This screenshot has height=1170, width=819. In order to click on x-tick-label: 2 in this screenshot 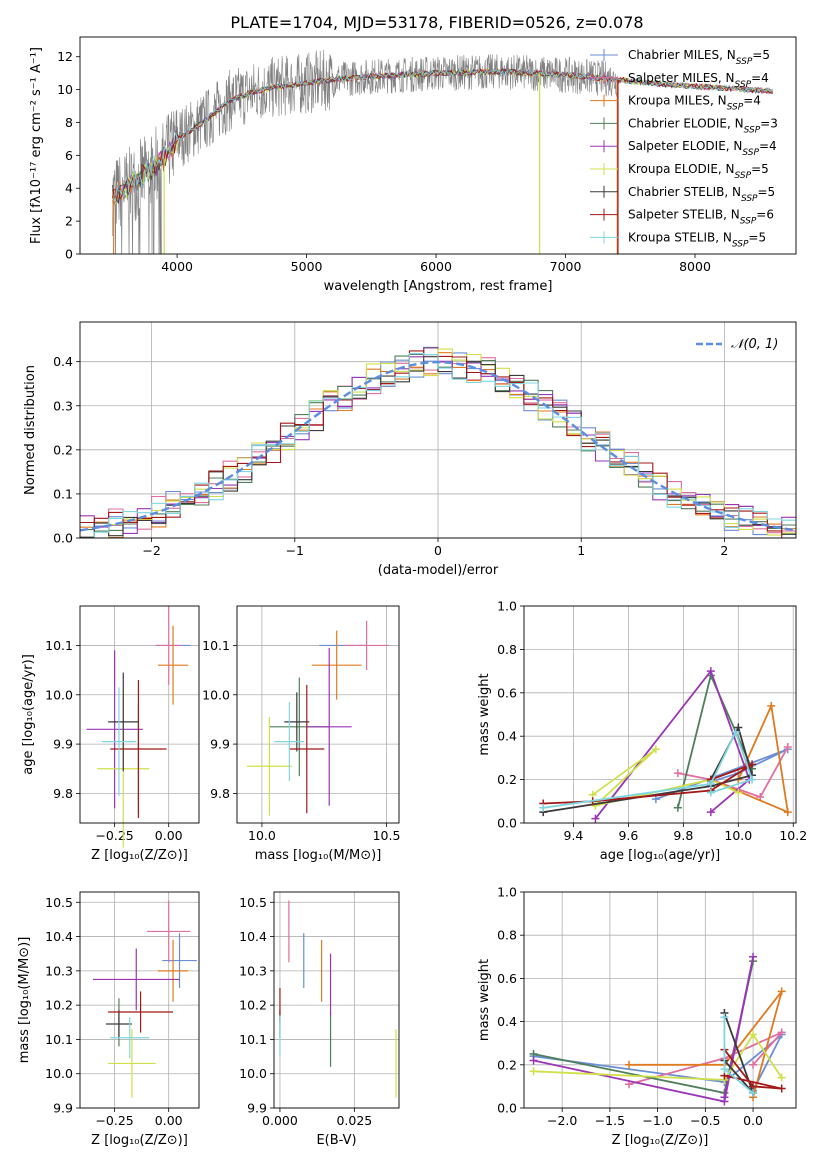, I will do `click(724, 550)`.